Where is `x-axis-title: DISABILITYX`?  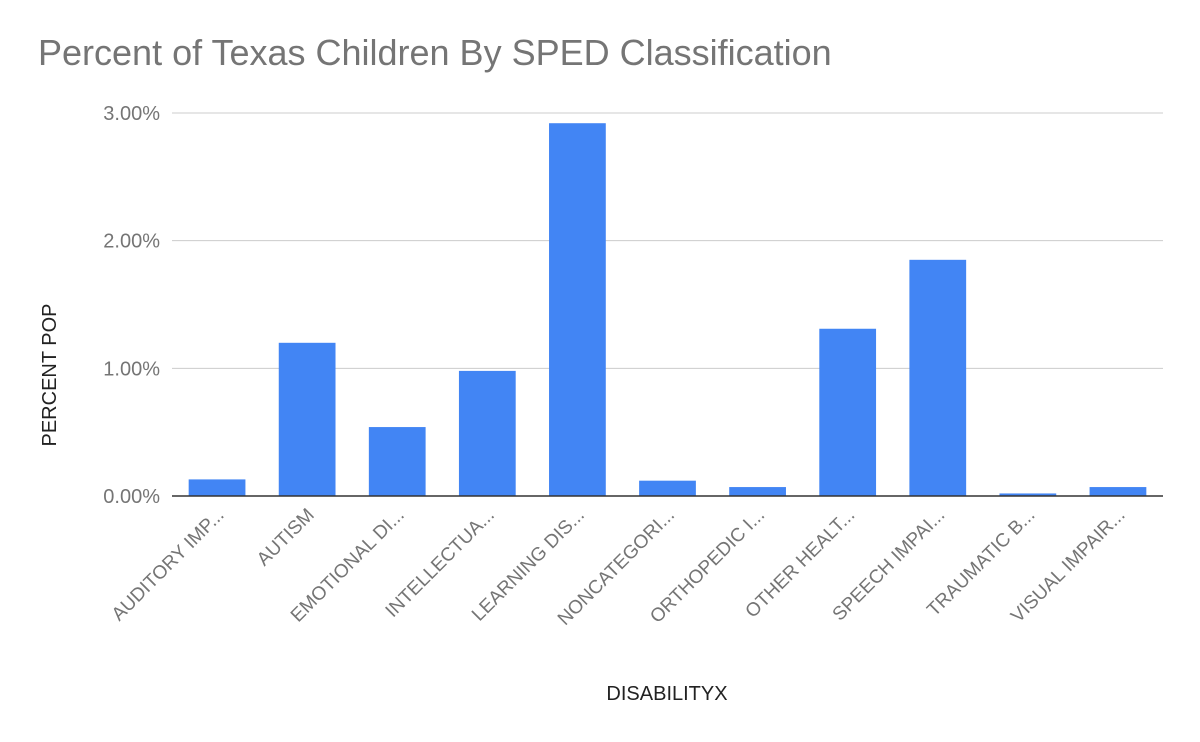 x-axis-title: DISABILITYX is located at coordinates (666, 694).